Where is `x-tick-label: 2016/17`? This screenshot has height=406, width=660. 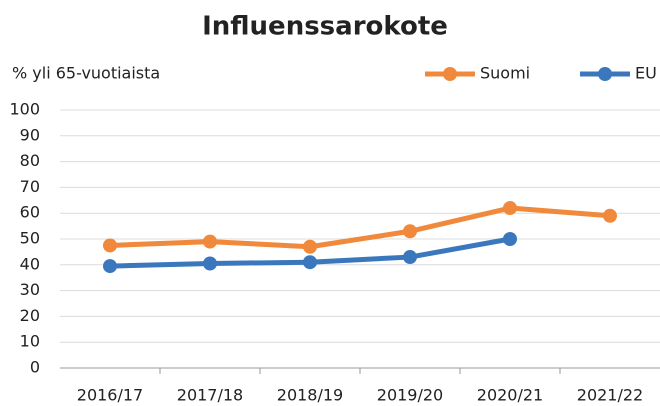 x-tick-label: 2016/17 is located at coordinates (110, 395).